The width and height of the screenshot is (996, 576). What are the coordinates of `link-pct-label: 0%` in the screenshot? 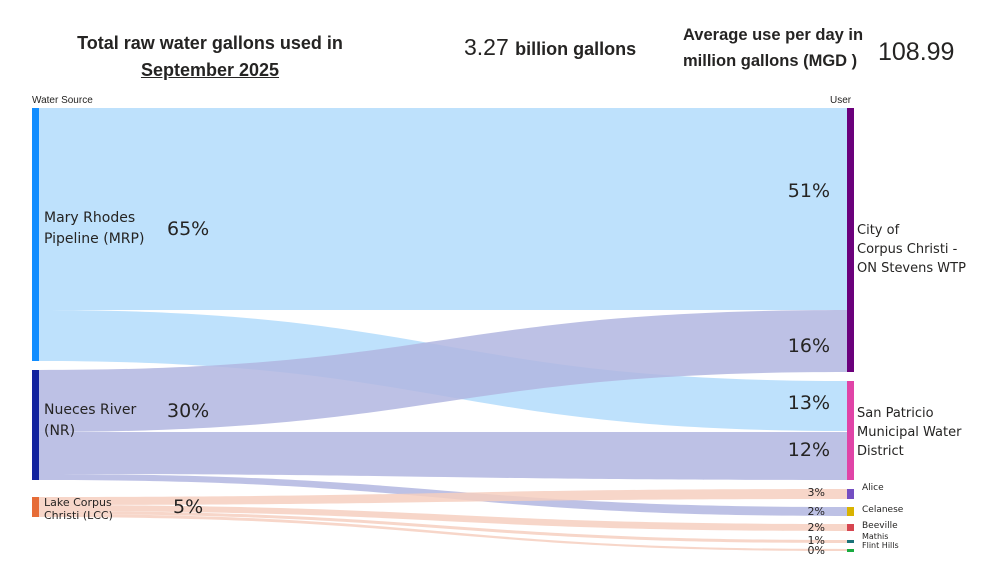 It's located at (816, 550).